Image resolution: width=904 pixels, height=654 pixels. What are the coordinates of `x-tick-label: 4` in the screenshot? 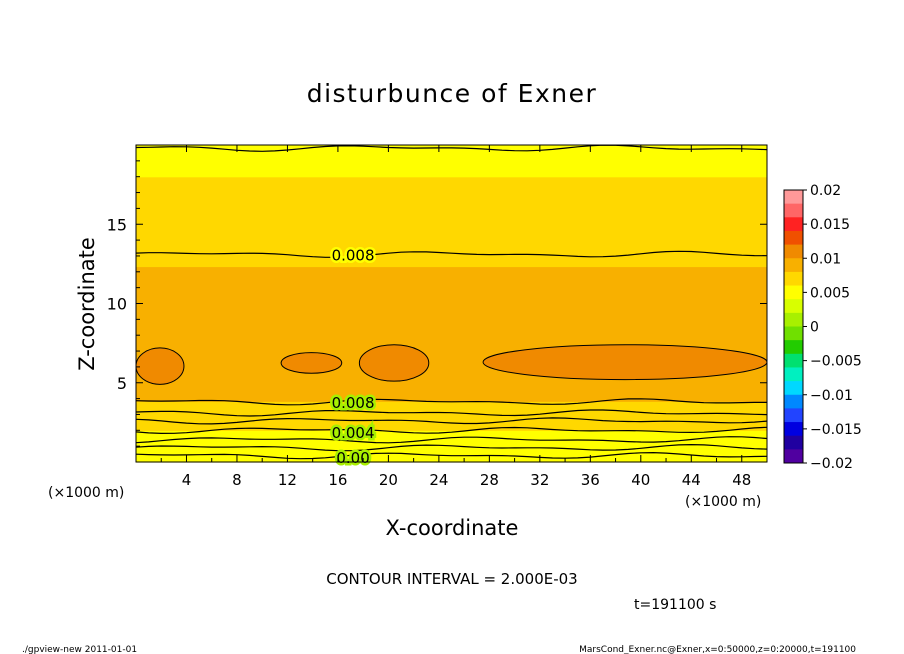 It's located at (187, 480).